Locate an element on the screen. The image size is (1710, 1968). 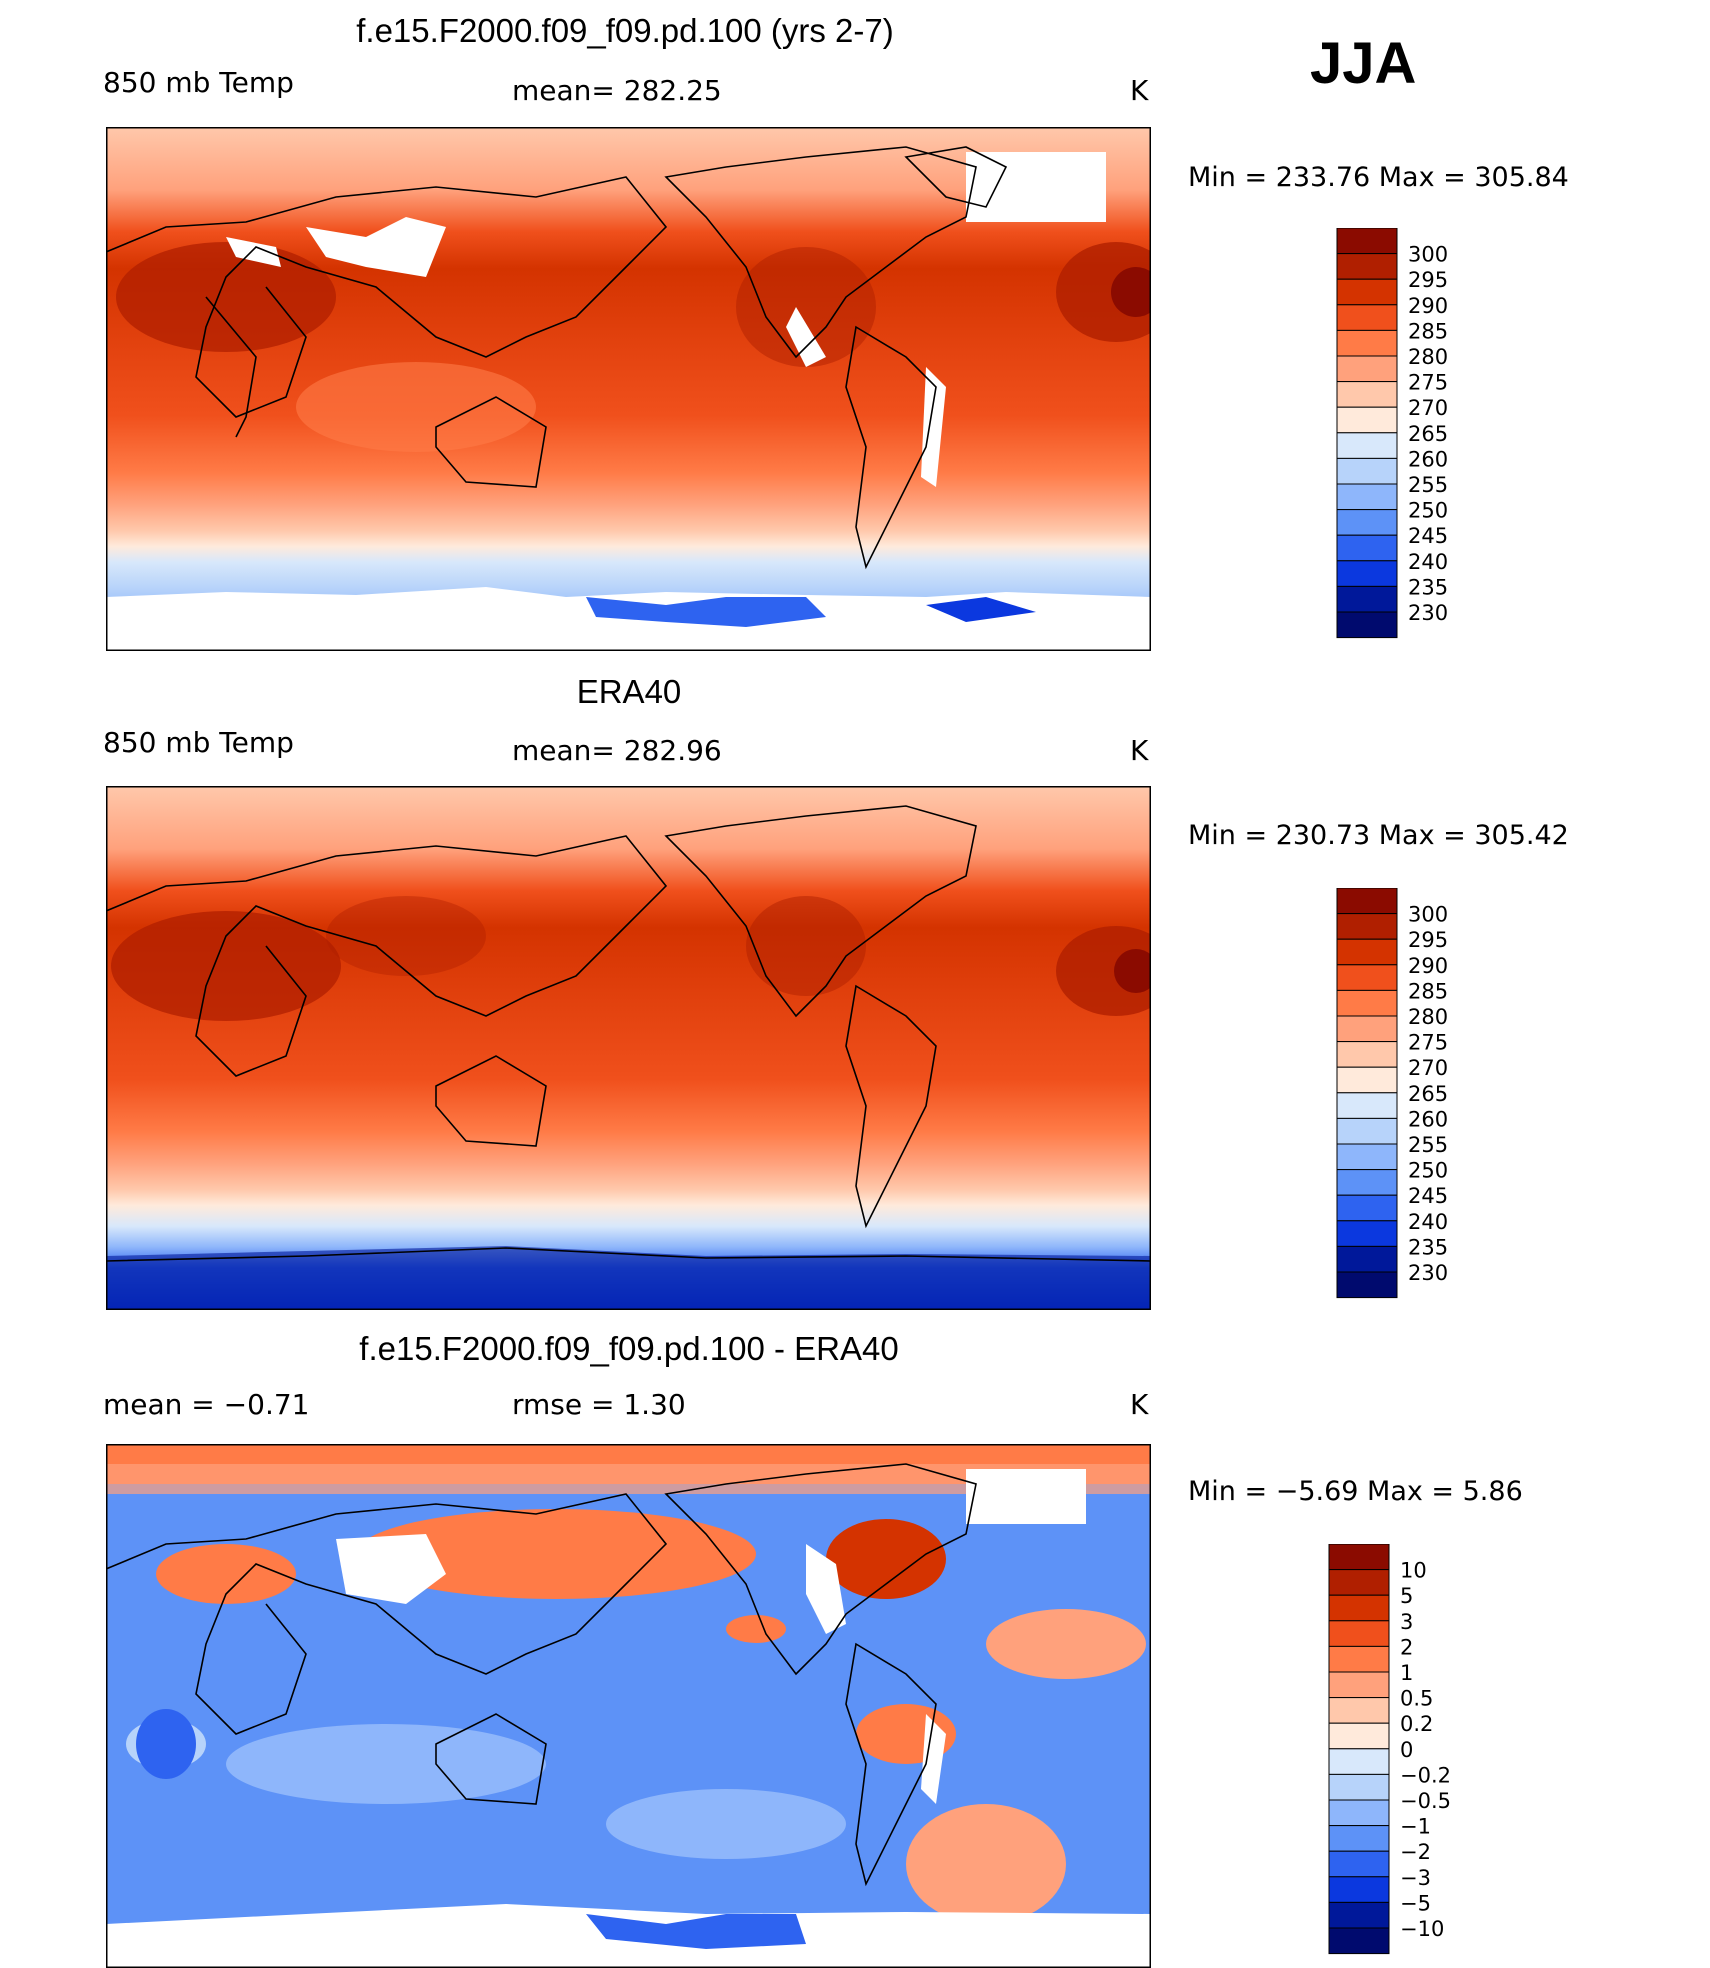
panel-3-units-label: K is located at coordinates (1139, 1404).